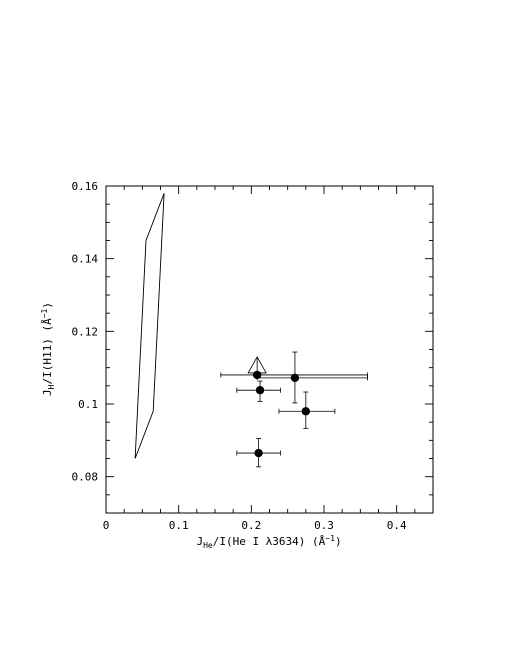 The image size is (505, 654). Describe the element at coordinates (324, 525) in the screenshot. I see `x-tick-label: 0.3` at that location.